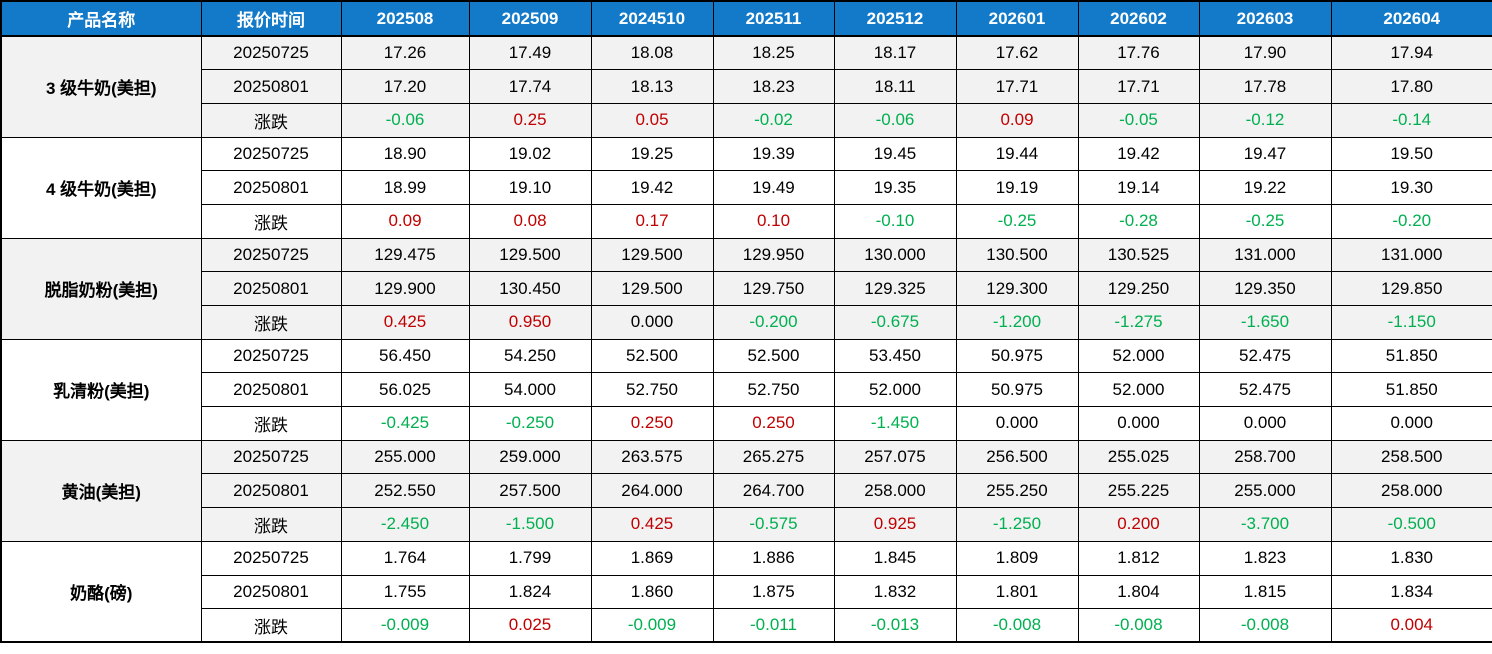 The height and width of the screenshot is (654, 1492). What do you see at coordinates (652, 491) in the screenshot?
I see `price-value-cell: 264.000` at bounding box center [652, 491].